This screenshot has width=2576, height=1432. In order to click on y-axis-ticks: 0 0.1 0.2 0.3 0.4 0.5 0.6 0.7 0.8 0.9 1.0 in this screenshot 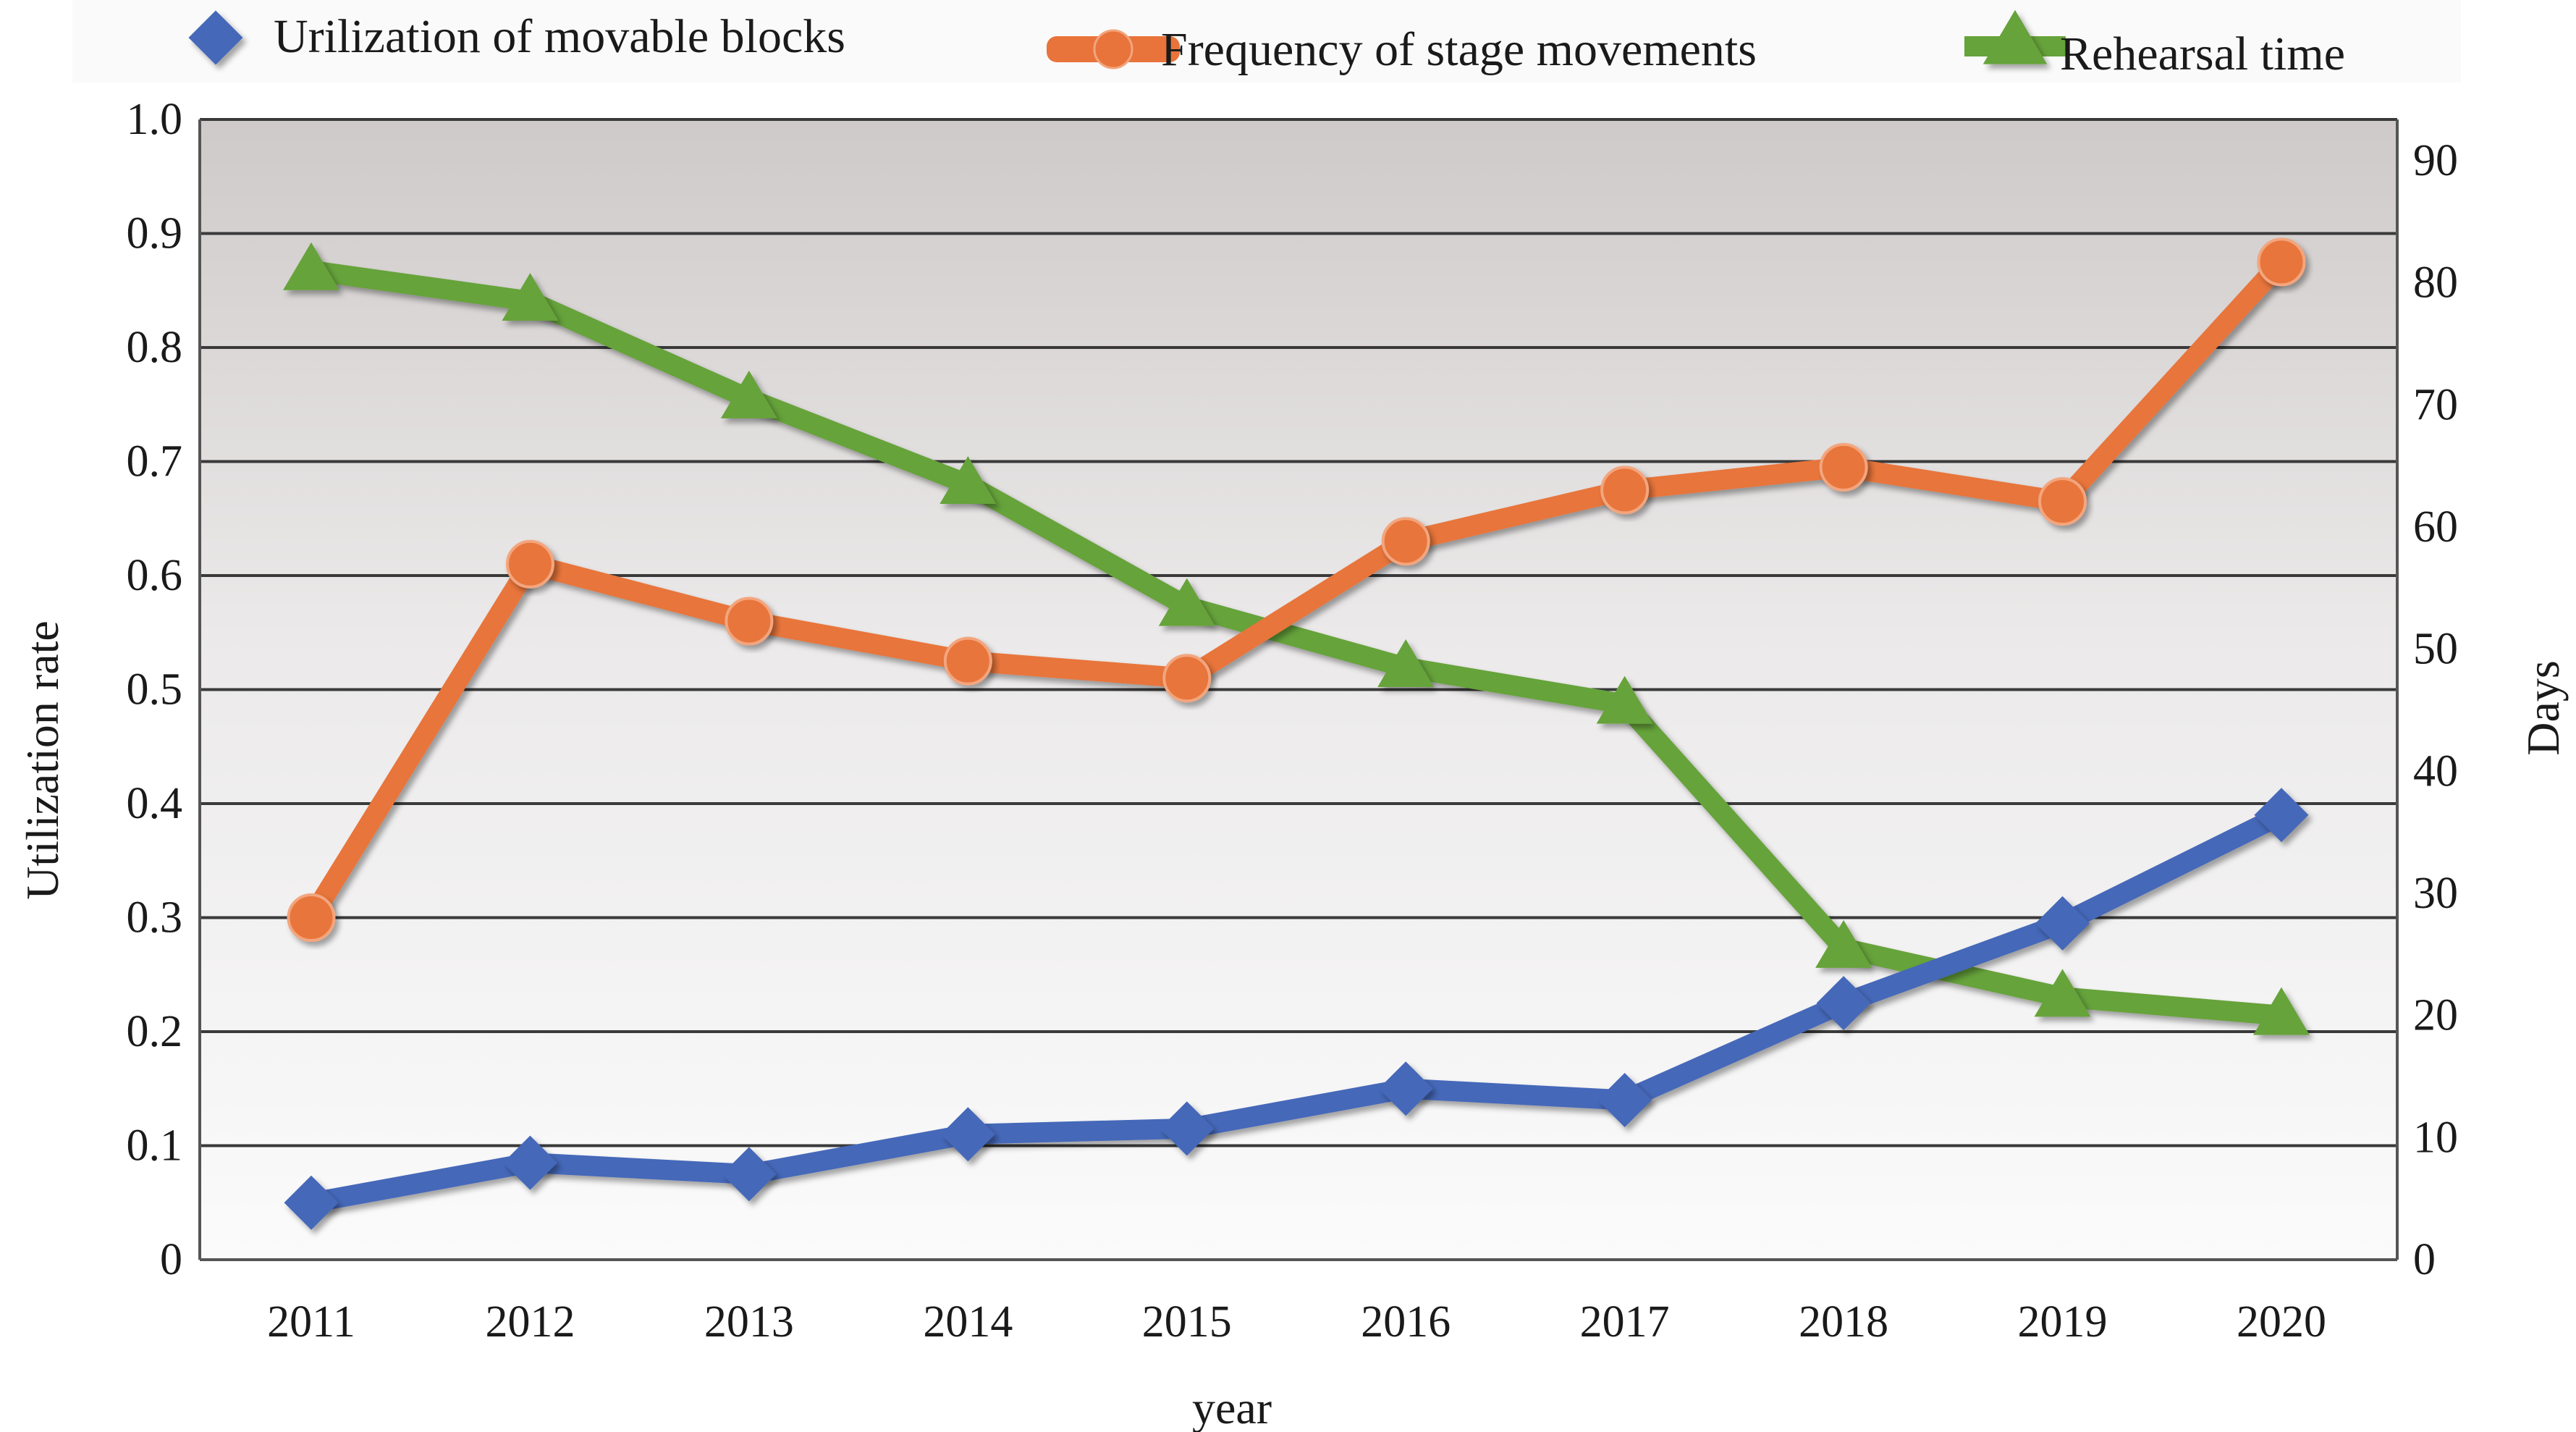, I will do `click(155, 689)`.